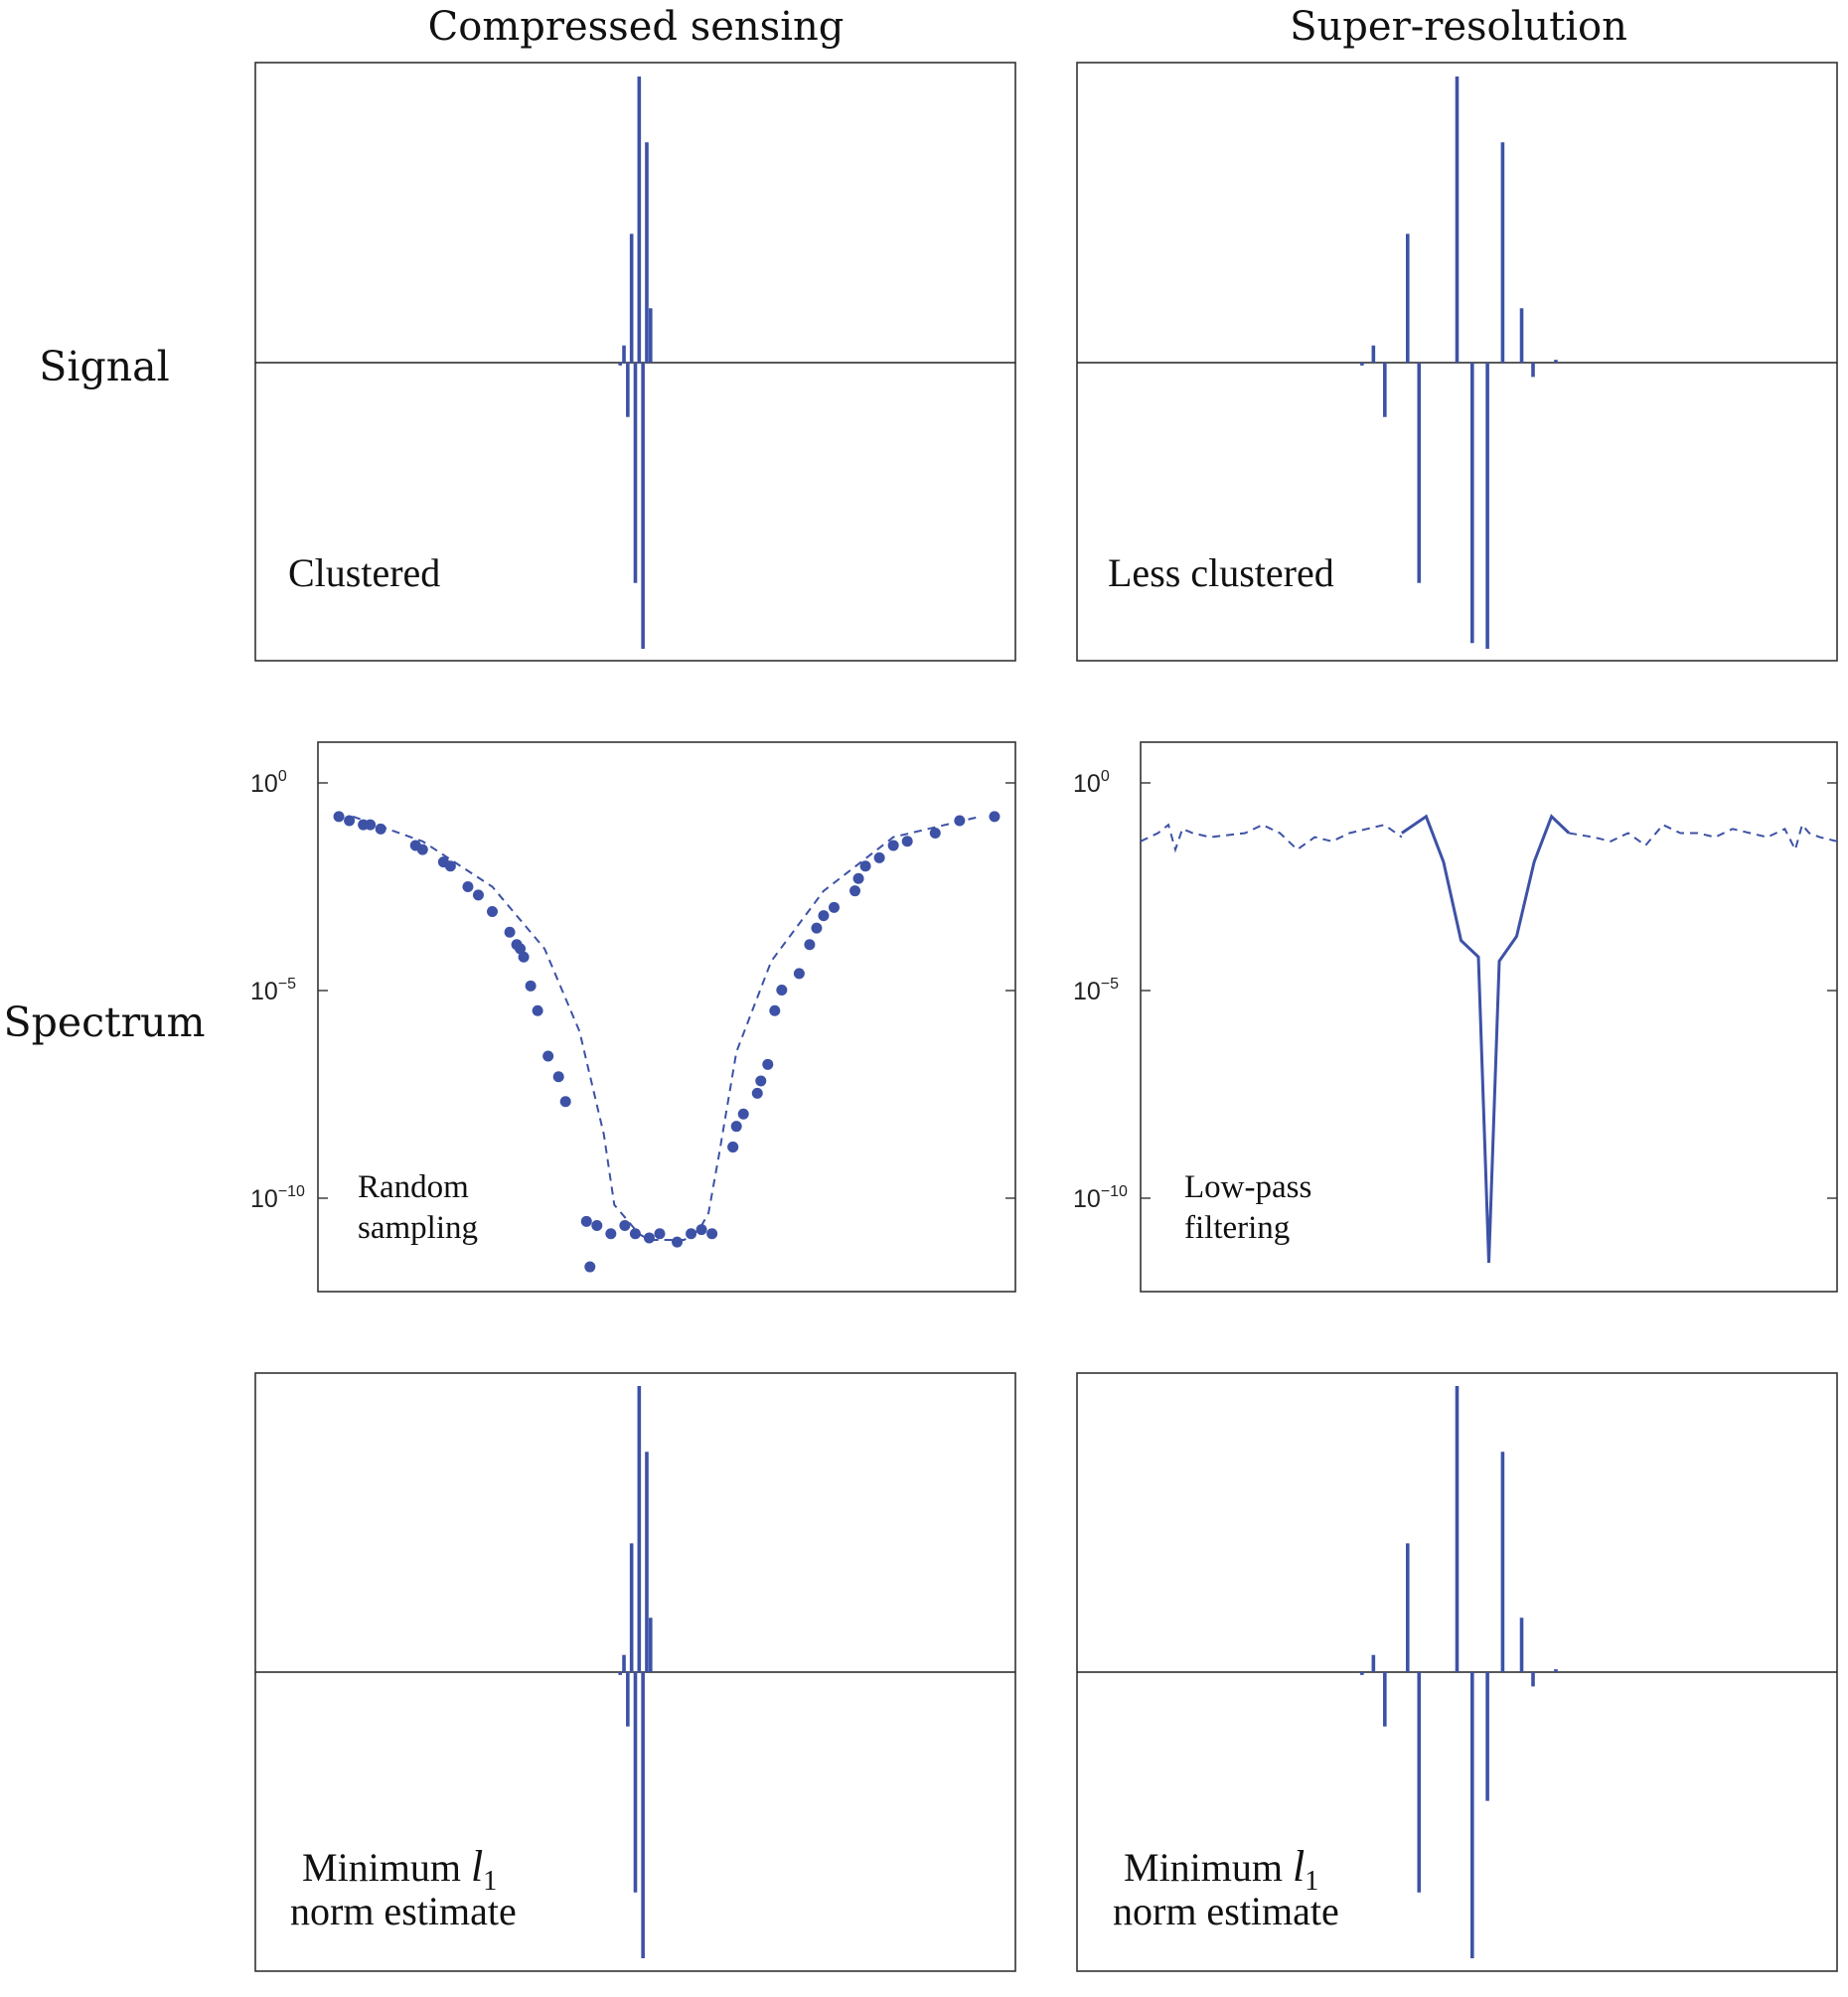 This screenshot has height=1997, width=1848. What do you see at coordinates (1237, 1228) in the screenshot?
I see `annotation-filtering: filtering` at bounding box center [1237, 1228].